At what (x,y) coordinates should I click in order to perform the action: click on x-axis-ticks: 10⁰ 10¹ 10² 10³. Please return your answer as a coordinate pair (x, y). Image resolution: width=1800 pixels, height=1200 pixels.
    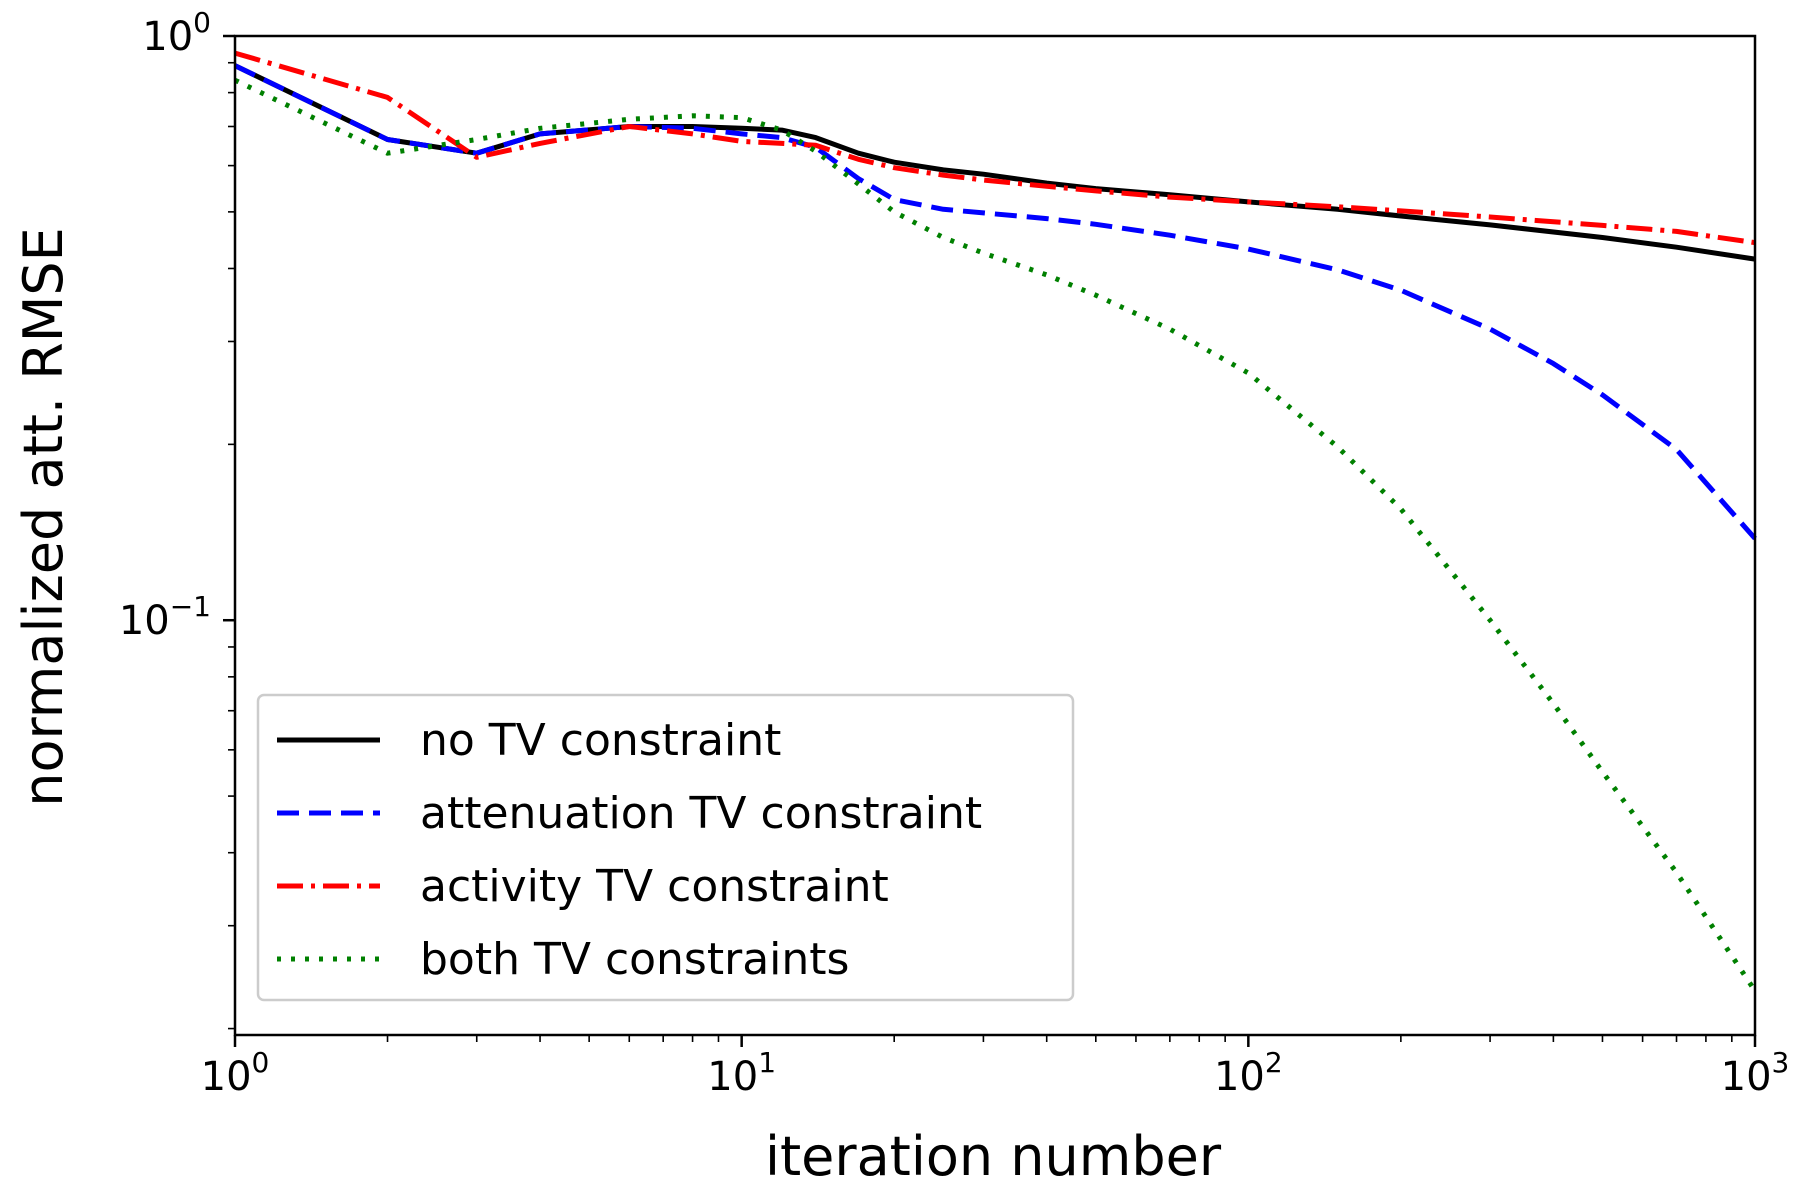
    Looking at the image, I should click on (995, 1067).